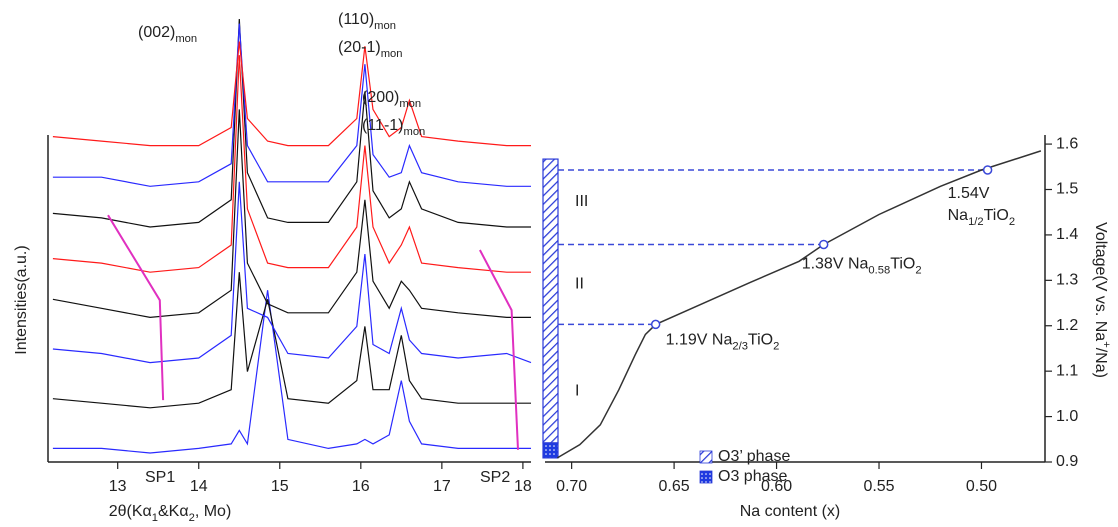  Describe the element at coordinates (155, 518) in the screenshot. I see `x-axis-title-part: 1` at that location.